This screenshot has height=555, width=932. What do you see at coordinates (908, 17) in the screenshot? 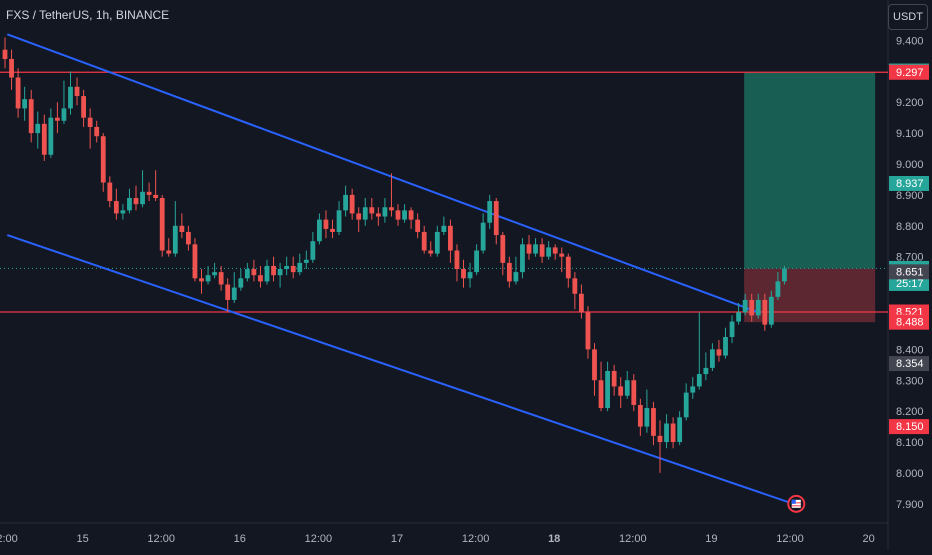
I see `currency-button: USDT` at bounding box center [908, 17].